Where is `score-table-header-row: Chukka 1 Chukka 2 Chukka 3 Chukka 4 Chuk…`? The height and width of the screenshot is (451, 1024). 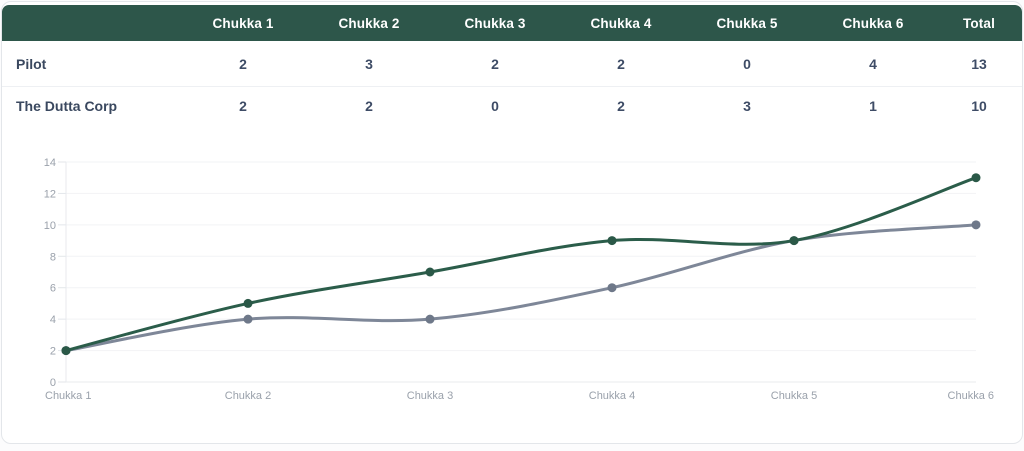
score-table-header-row: Chukka 1 Chukka 2 Chukka 3 Chukka 4 Chuk… is located at coordinates (512, 23).